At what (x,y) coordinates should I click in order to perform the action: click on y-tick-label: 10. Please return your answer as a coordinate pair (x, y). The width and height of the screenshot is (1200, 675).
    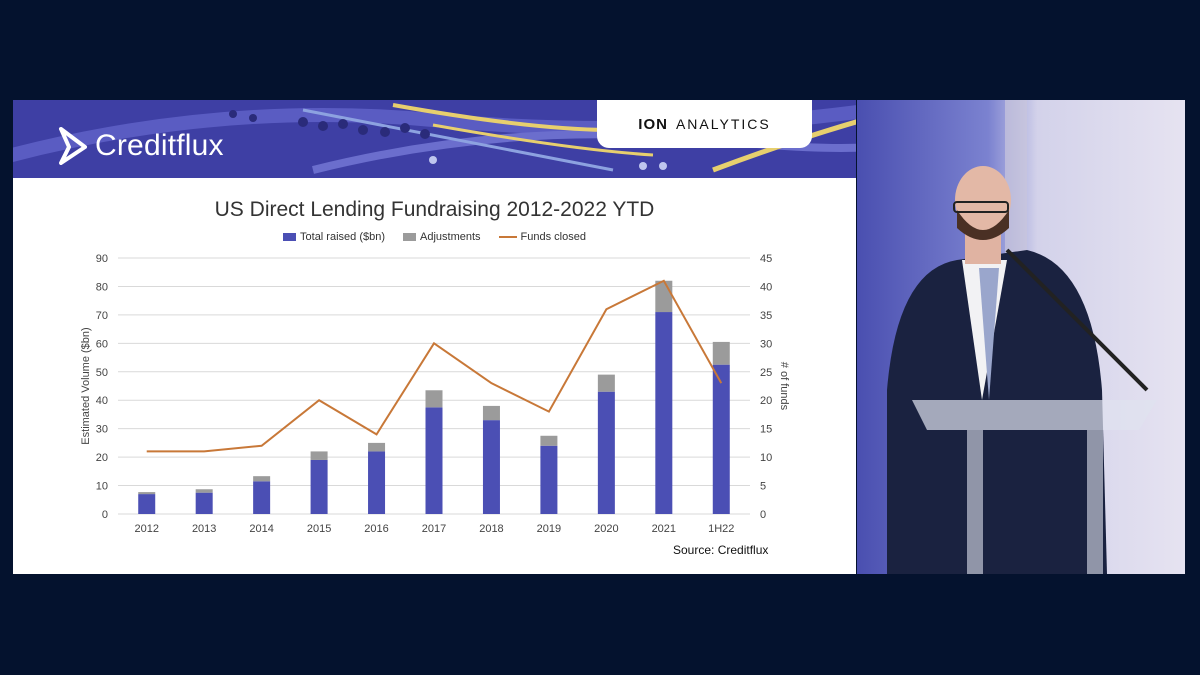
    Looking at the image, I should click on (102, 487).